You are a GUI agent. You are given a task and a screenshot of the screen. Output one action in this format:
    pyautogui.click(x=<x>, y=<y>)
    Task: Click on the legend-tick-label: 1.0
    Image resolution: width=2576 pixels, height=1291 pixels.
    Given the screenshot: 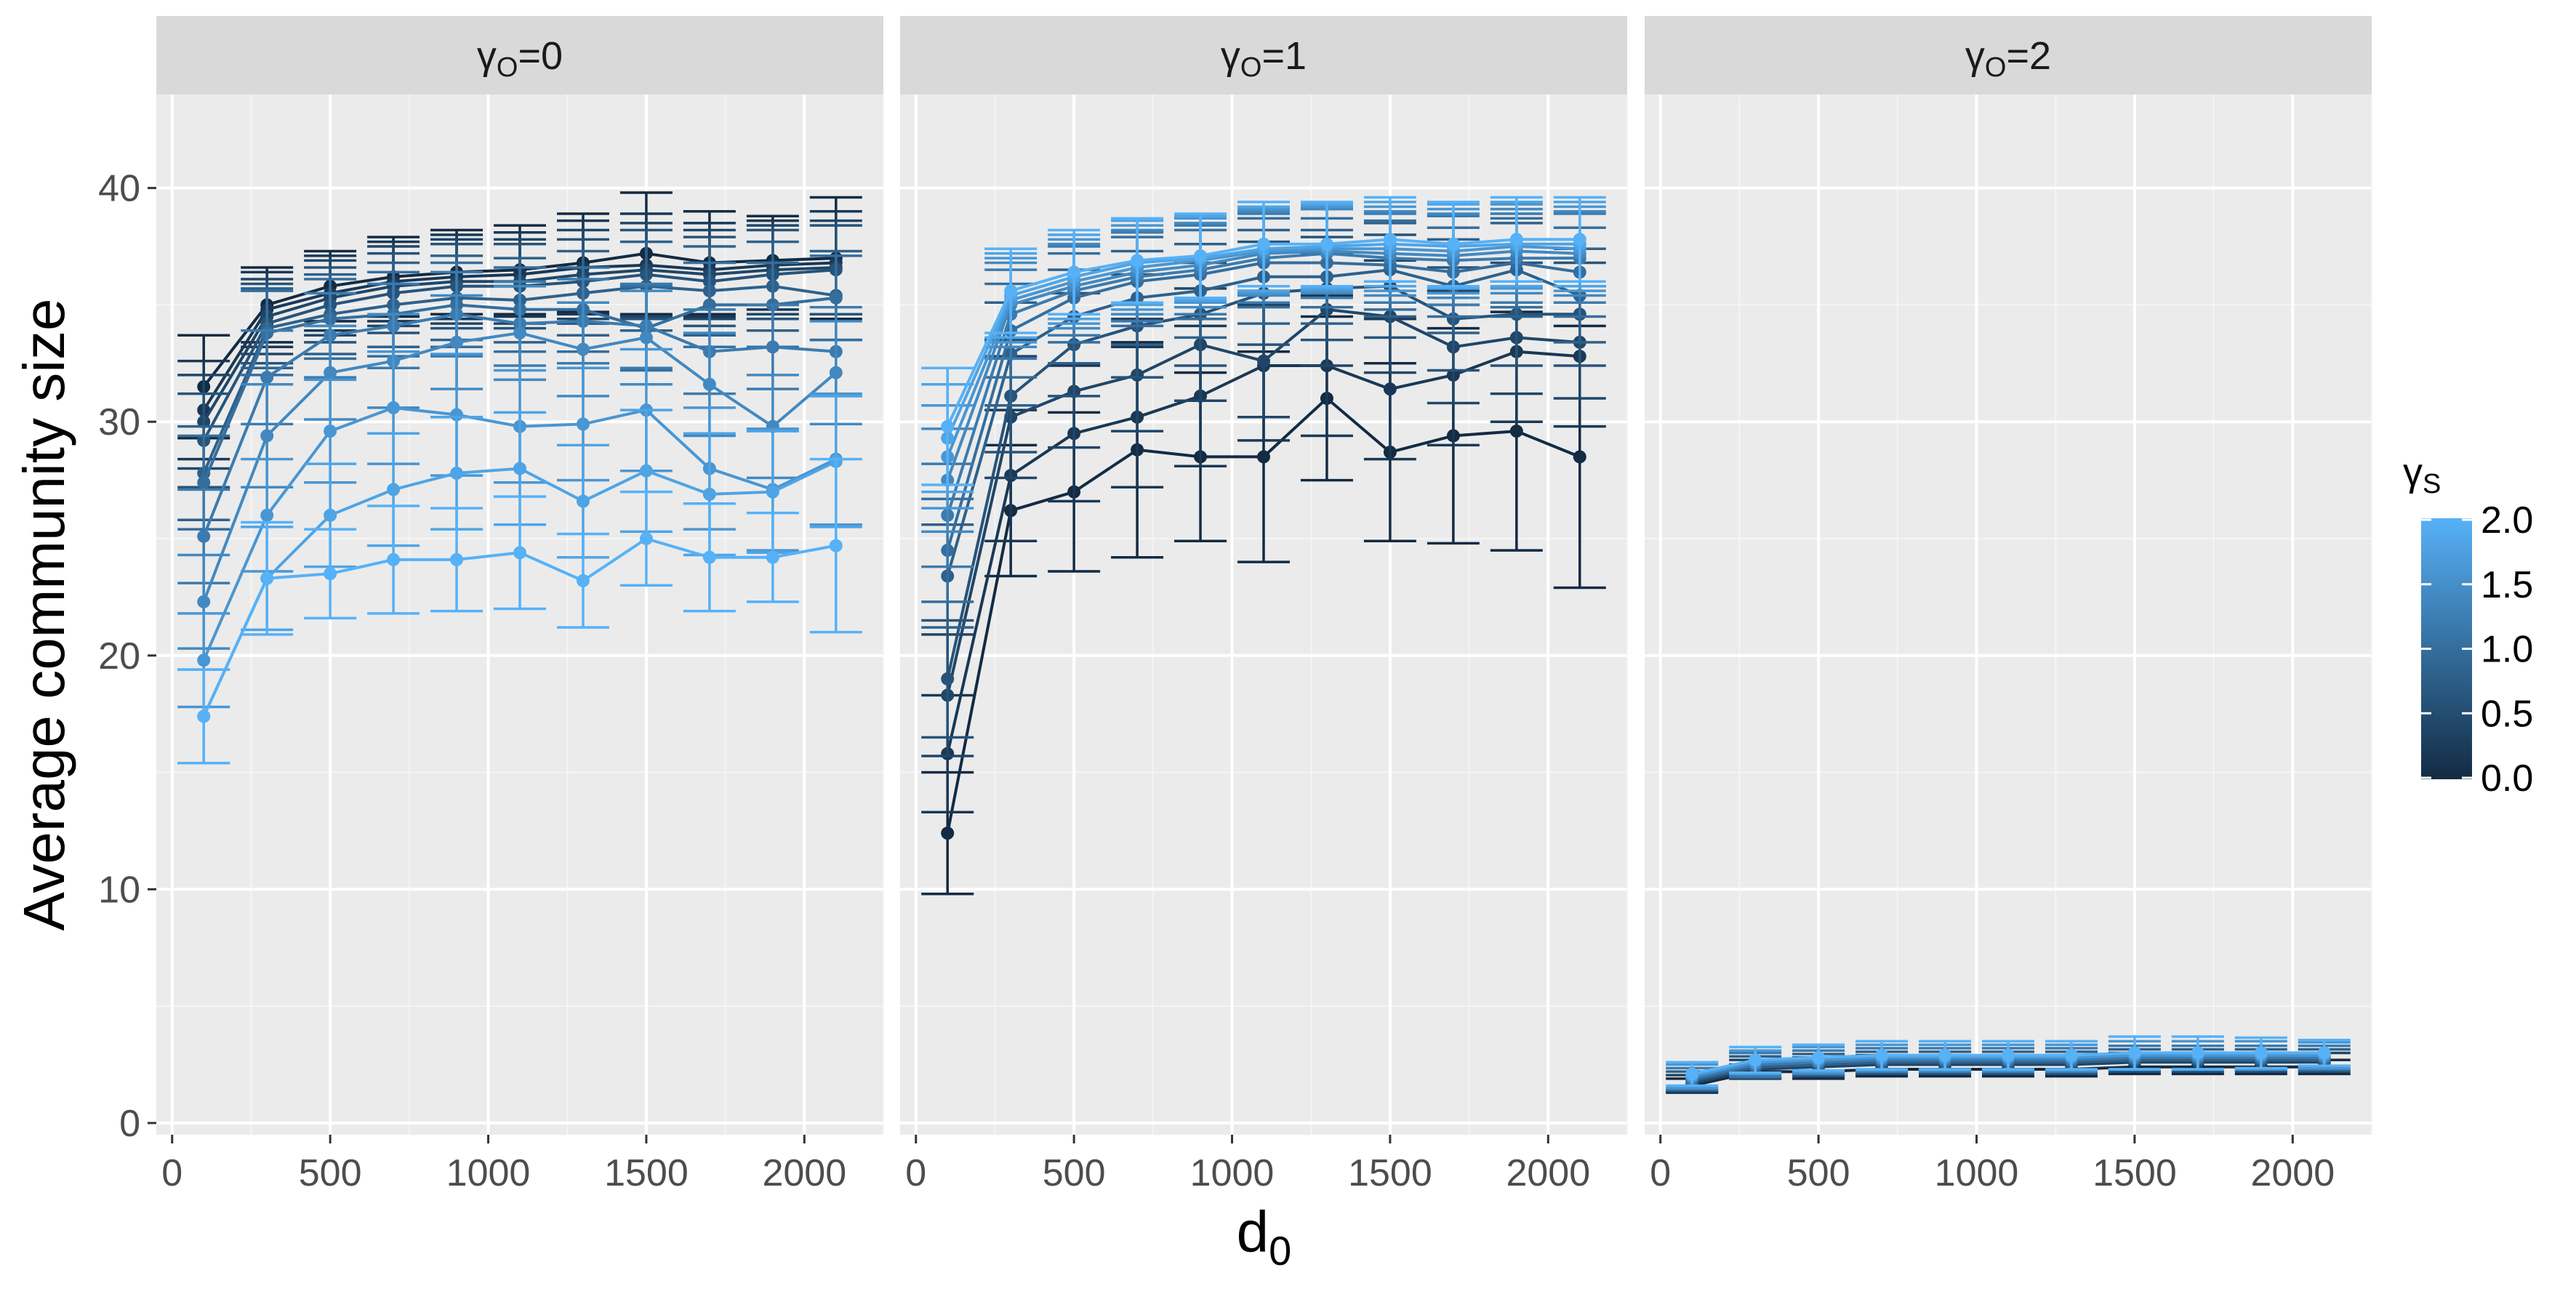 What is the action you would take?
    pyautogui.click(x=2507, y=650)
    